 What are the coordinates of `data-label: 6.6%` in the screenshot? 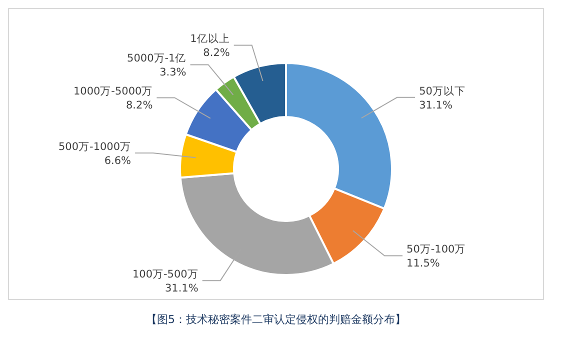 It's located at (118, 160).